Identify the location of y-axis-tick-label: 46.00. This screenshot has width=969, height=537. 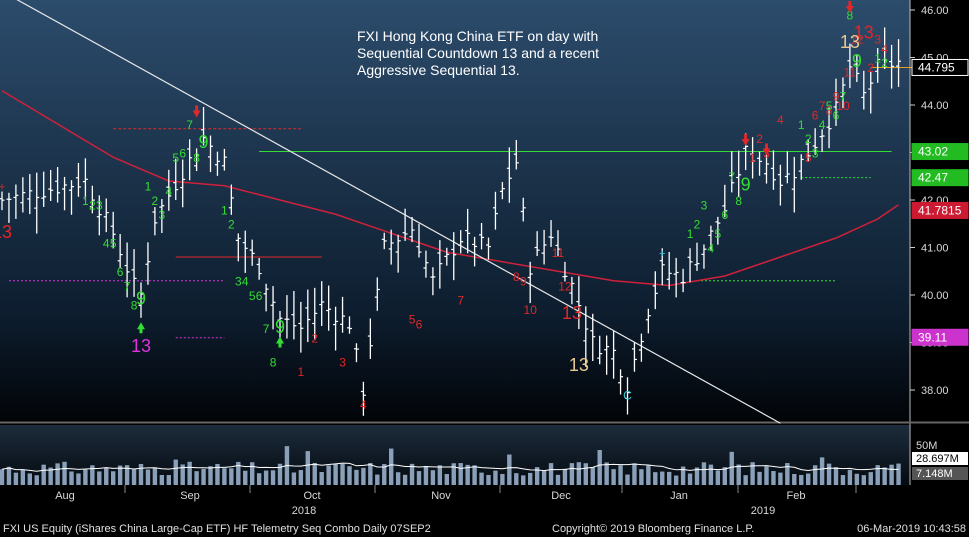
(935, 11).